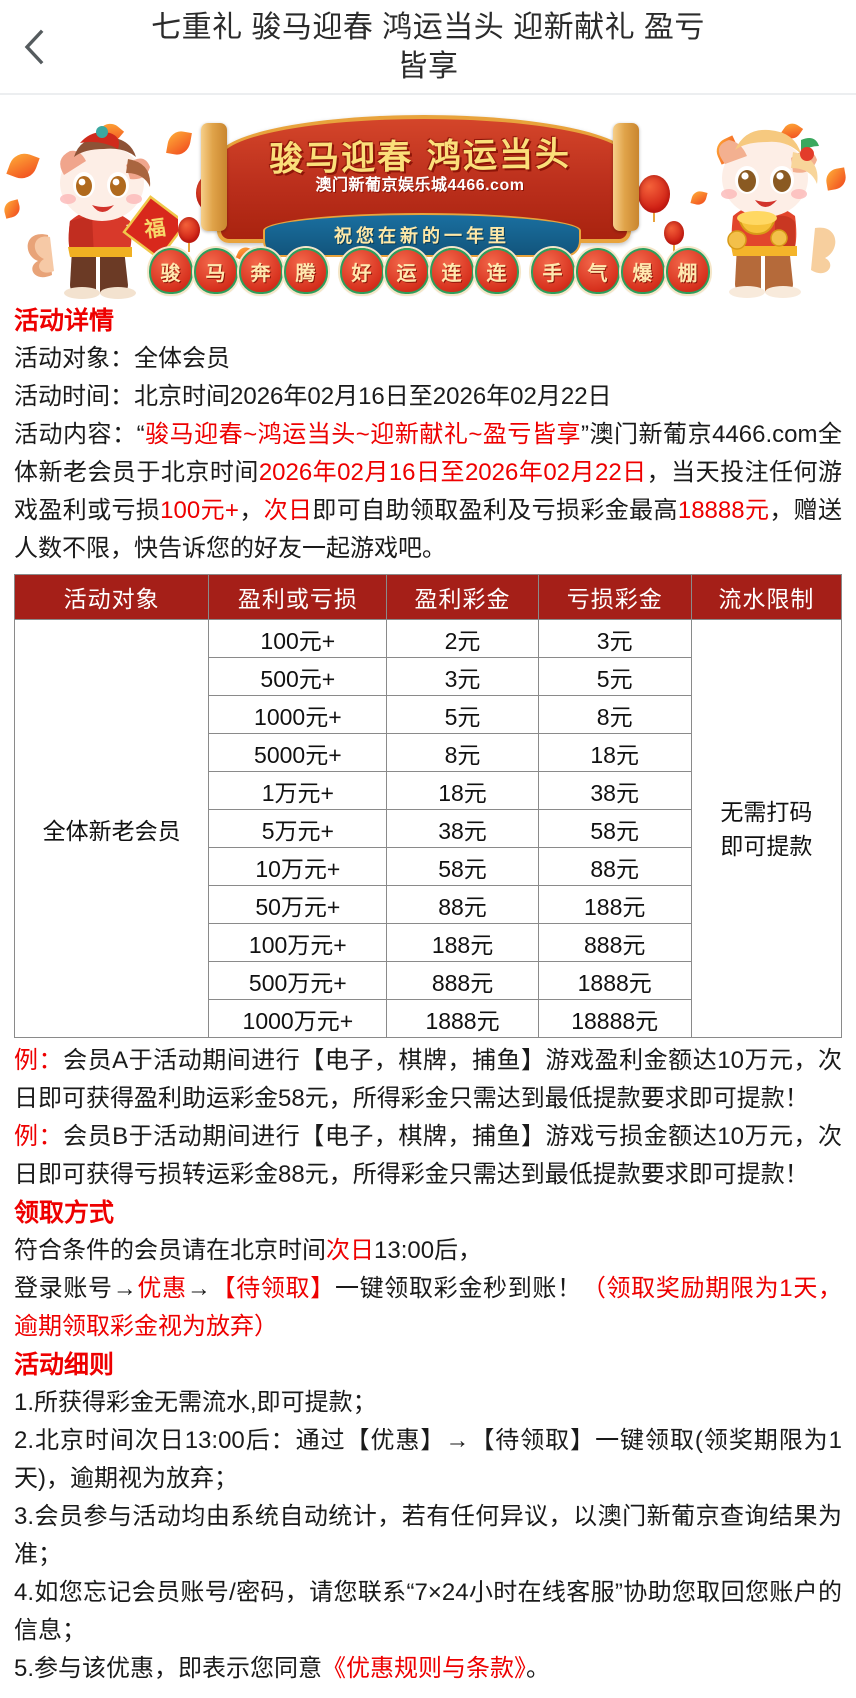  I want to click on quote-open: “, so click(140, 434).